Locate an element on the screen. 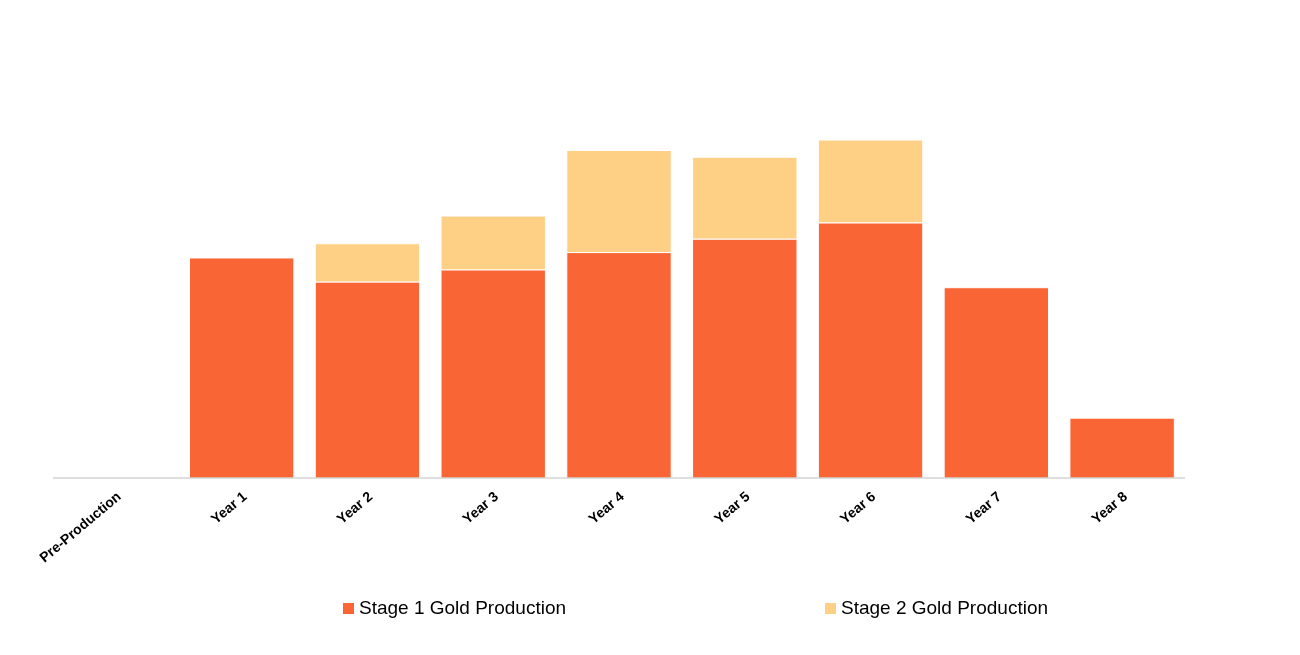 The height and width of the screenshot is (655, 1300). x-tick-label: Year 5 is located at coordinates (731, 507).